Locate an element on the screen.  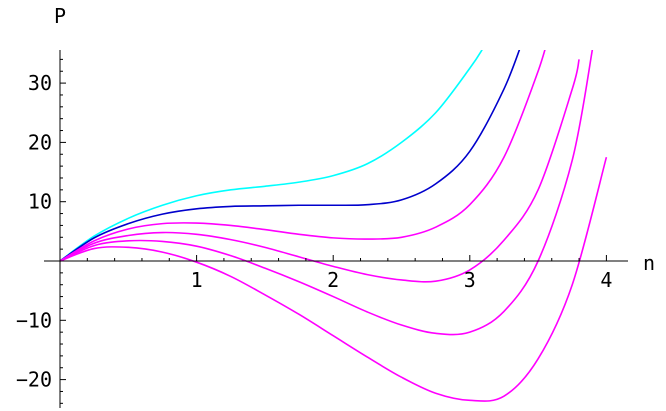
x-tick-label: 2 is located at coordinates (333, 280).